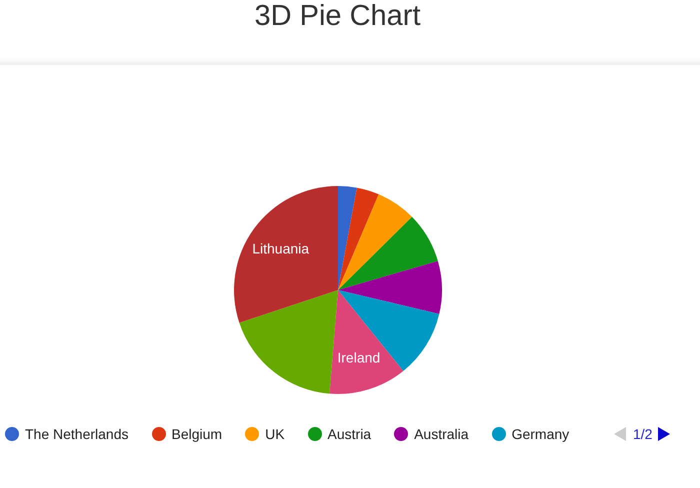  I want to click on slice-label: Lithuania, so click(281, 248).